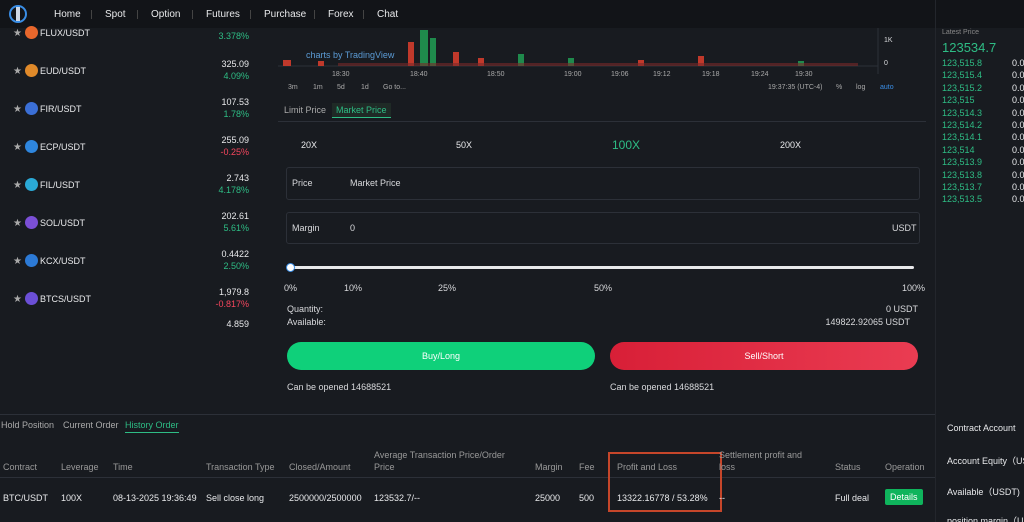 The width and height of the screenshot is (1024, 522). Describe the element at coordinates (962, 137) in the screenshot. I see `book-price: 123,514.1` at that location.